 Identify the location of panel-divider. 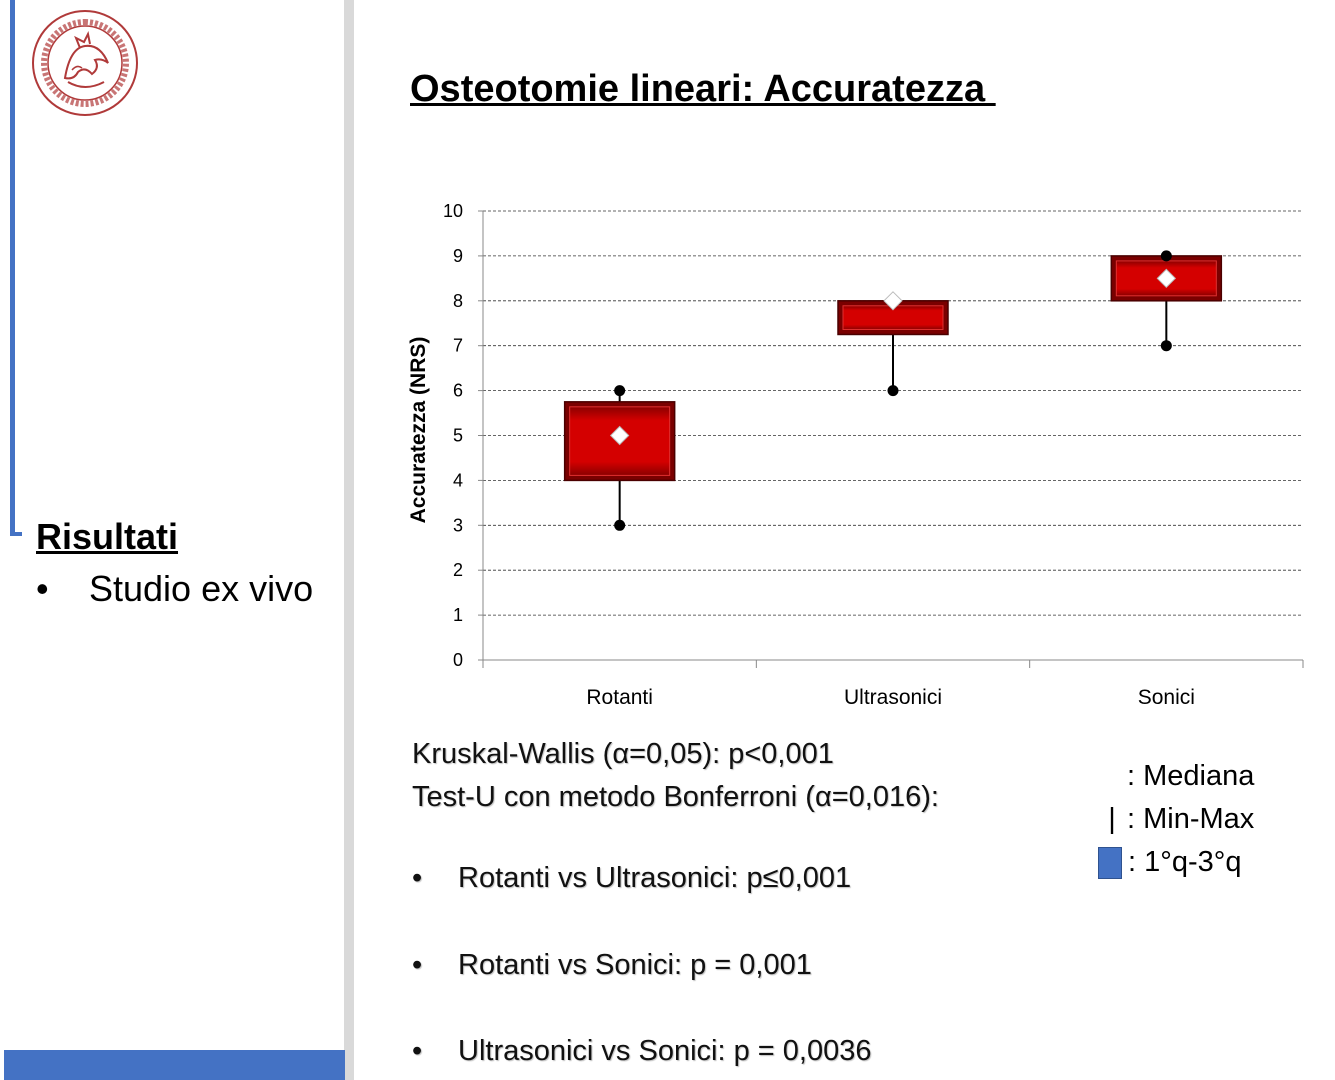
(349, 540).